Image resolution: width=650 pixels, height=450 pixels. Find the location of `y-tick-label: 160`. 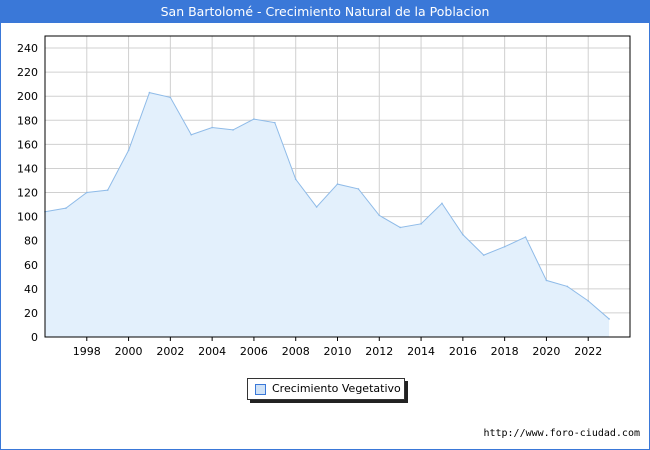

y-tick-label: 160 is located at coordinates (27, 144).